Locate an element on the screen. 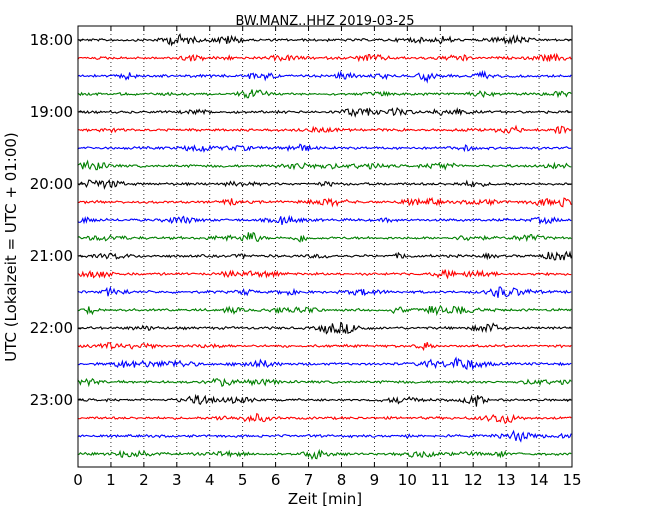 The width and height of the screenshot is (650, 524). x-tick-label: 5 is located at coordinates (243, 480).